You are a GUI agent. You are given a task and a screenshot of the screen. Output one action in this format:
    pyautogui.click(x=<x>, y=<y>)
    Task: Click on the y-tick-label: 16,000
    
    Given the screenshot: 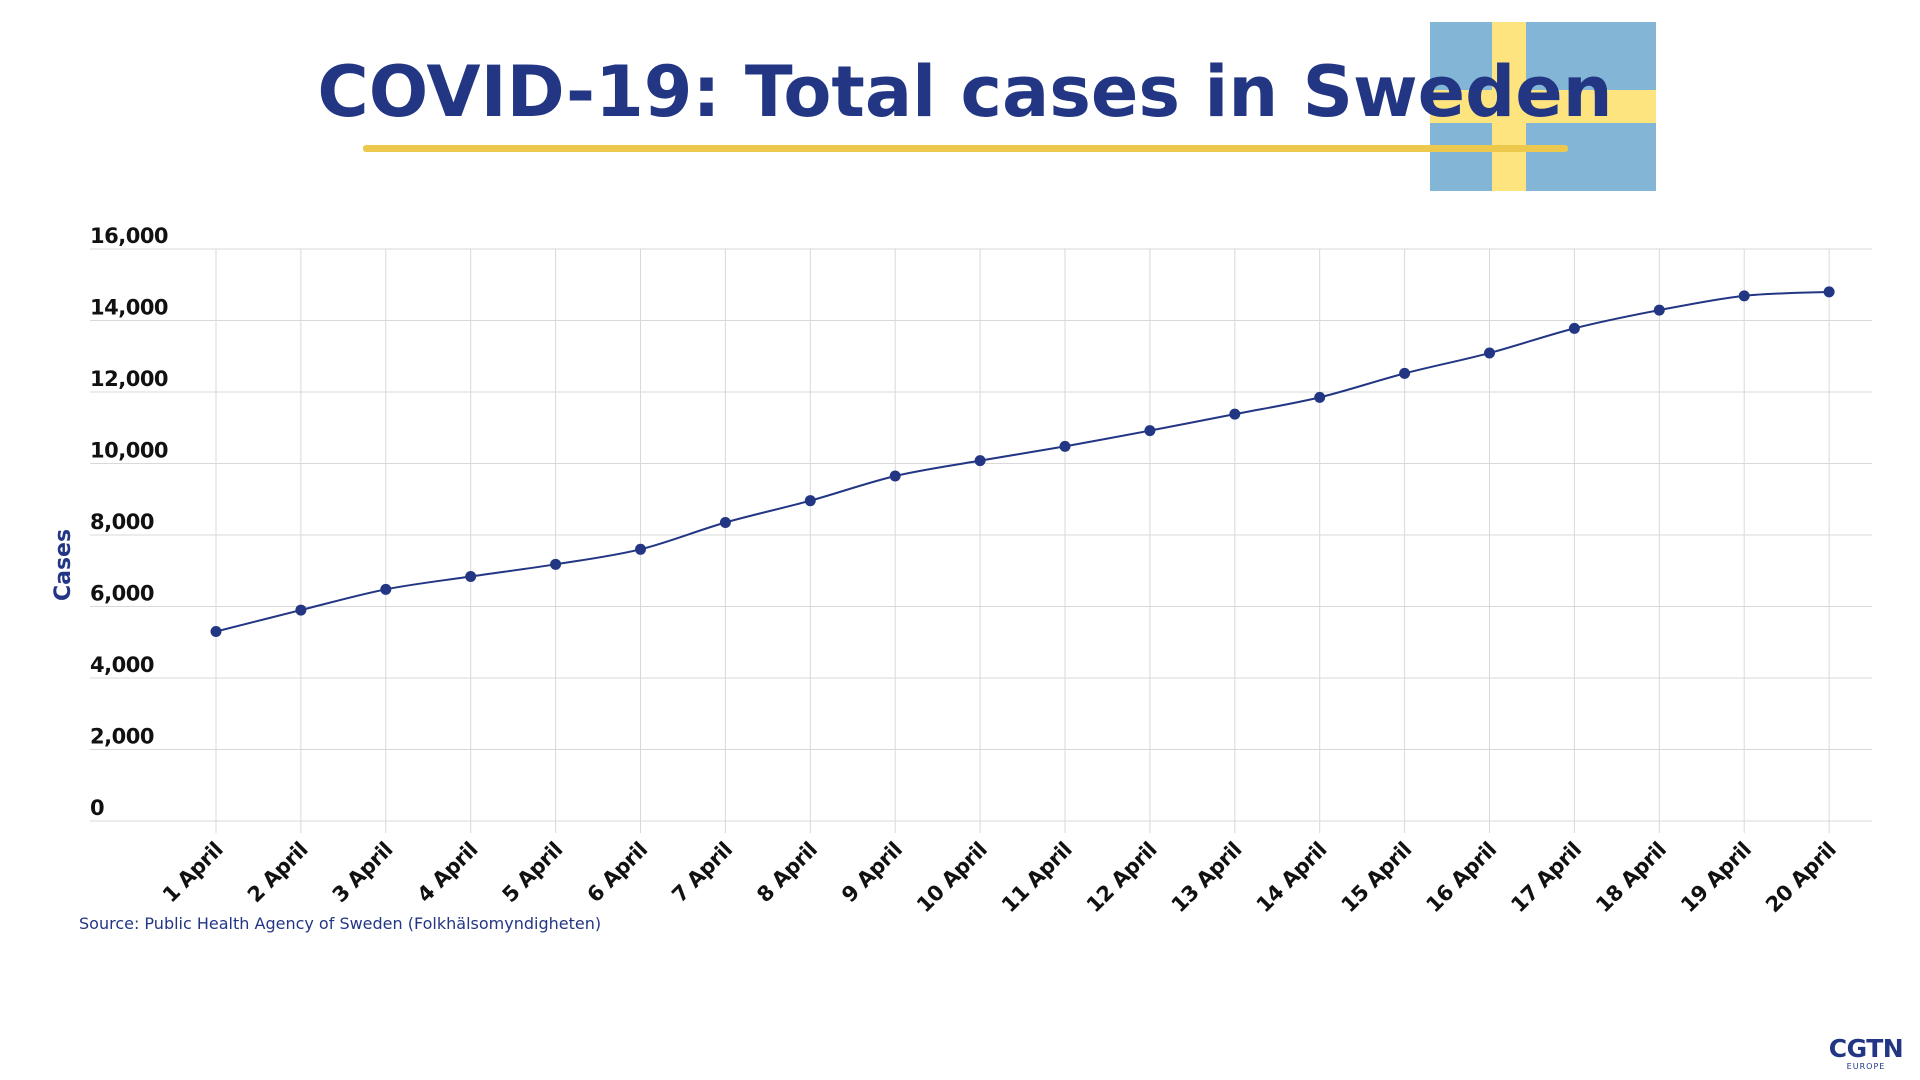 What is the action you would take?
    pyautogui.click(x=129, y=236)
    